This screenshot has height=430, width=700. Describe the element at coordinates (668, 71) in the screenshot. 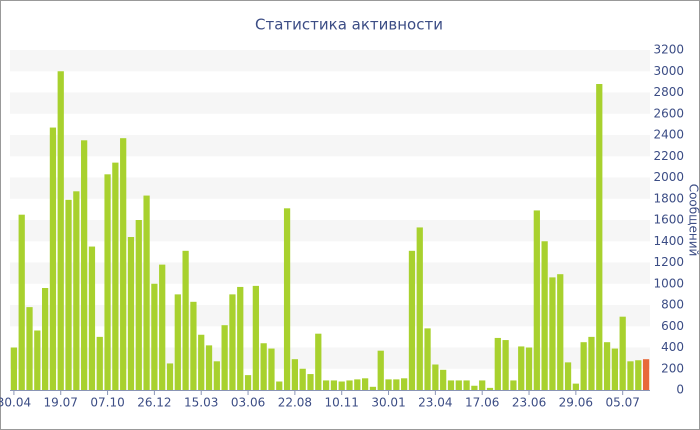

I see `y-tick-label: 3000` at that location.